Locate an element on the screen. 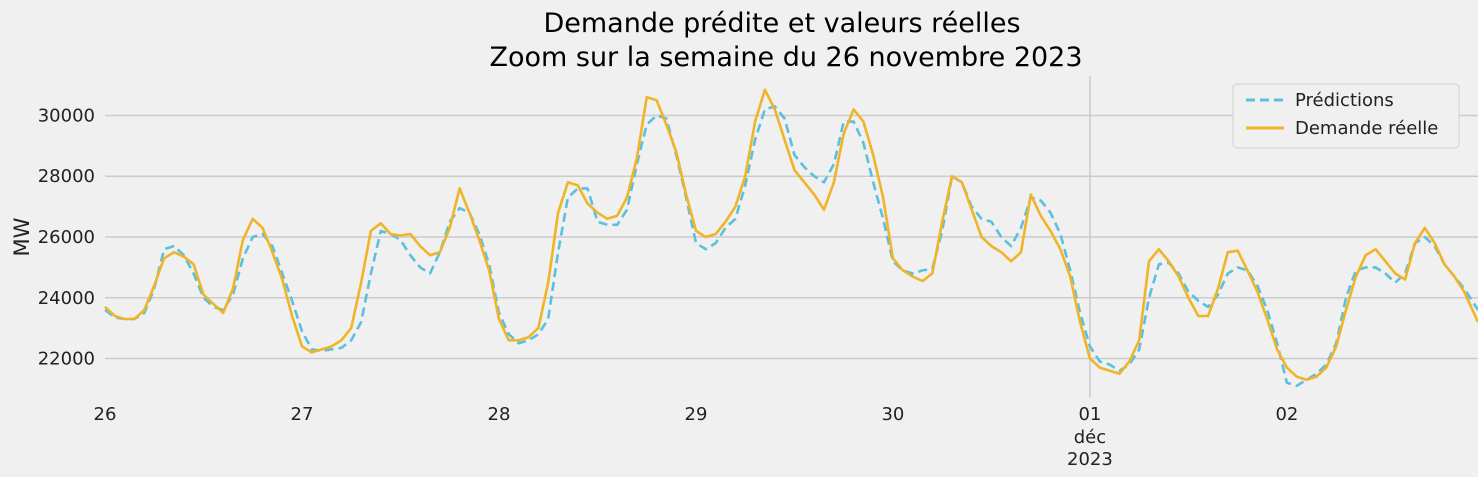 The image size is (1478, 477). x-tick-label: 30 is located at coordinates (892, 414).